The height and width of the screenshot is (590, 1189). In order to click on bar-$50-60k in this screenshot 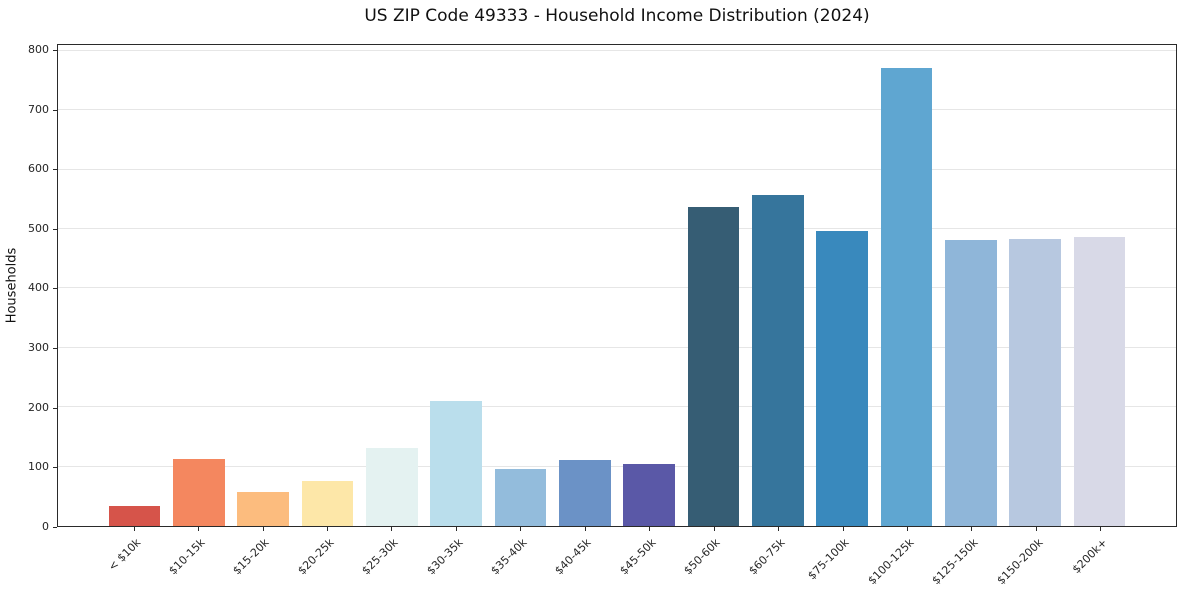, I will do `click(713, 366)`.